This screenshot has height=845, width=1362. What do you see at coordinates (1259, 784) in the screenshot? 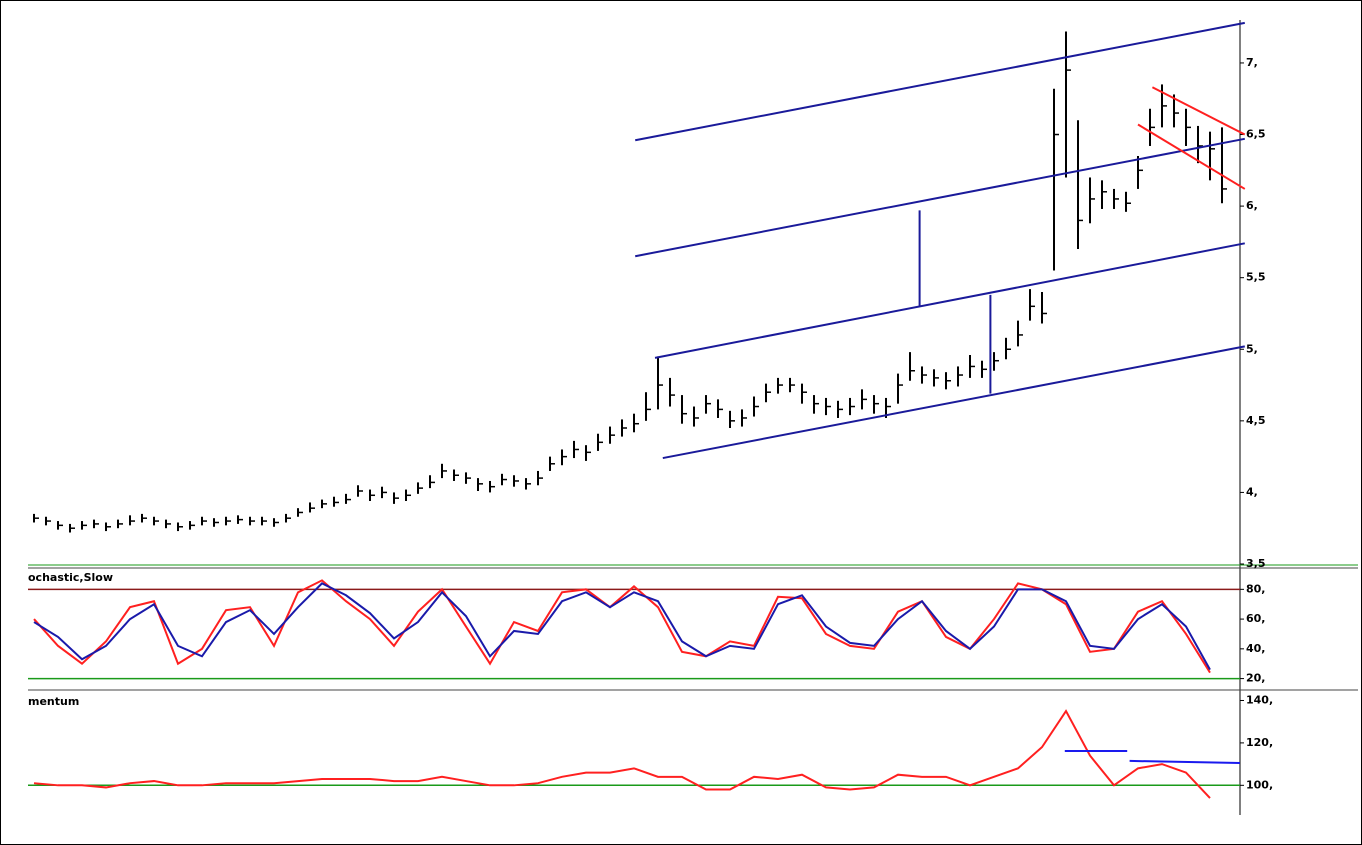
I see `y-tick-label: 100,` at bounding box center [1259, 784].